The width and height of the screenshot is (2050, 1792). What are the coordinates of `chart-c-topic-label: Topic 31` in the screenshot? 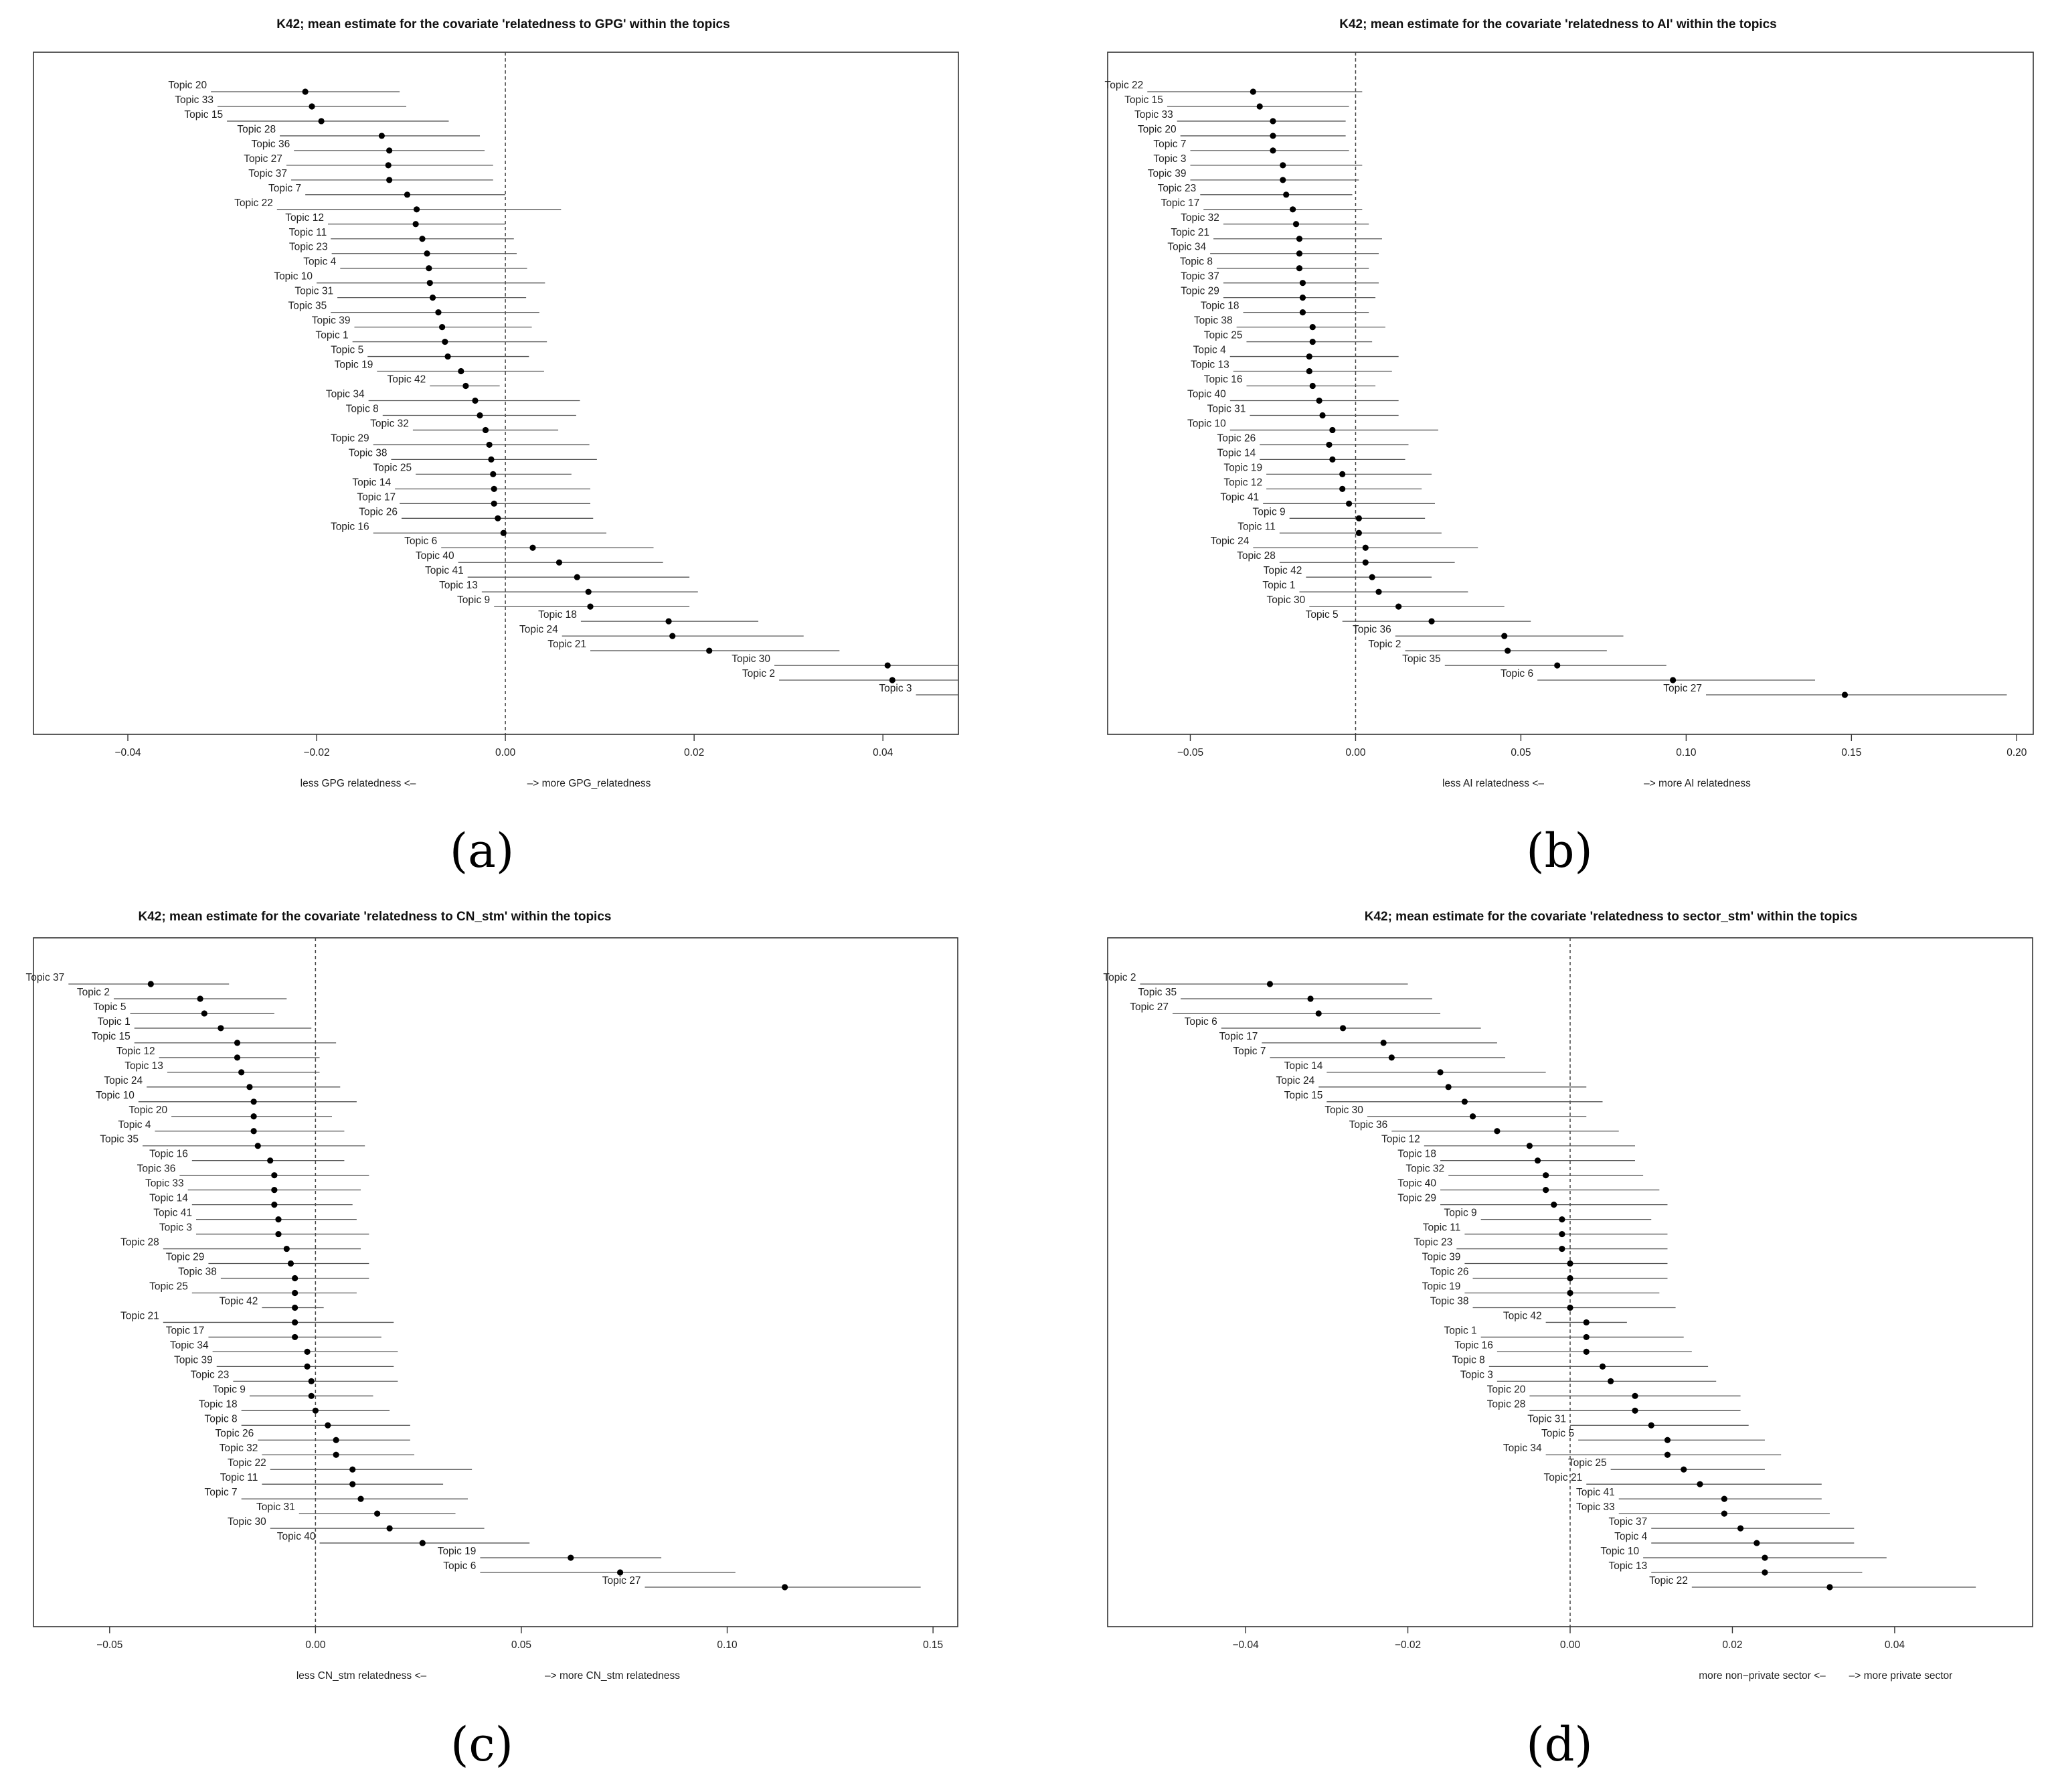 It's located at (275, 1507).